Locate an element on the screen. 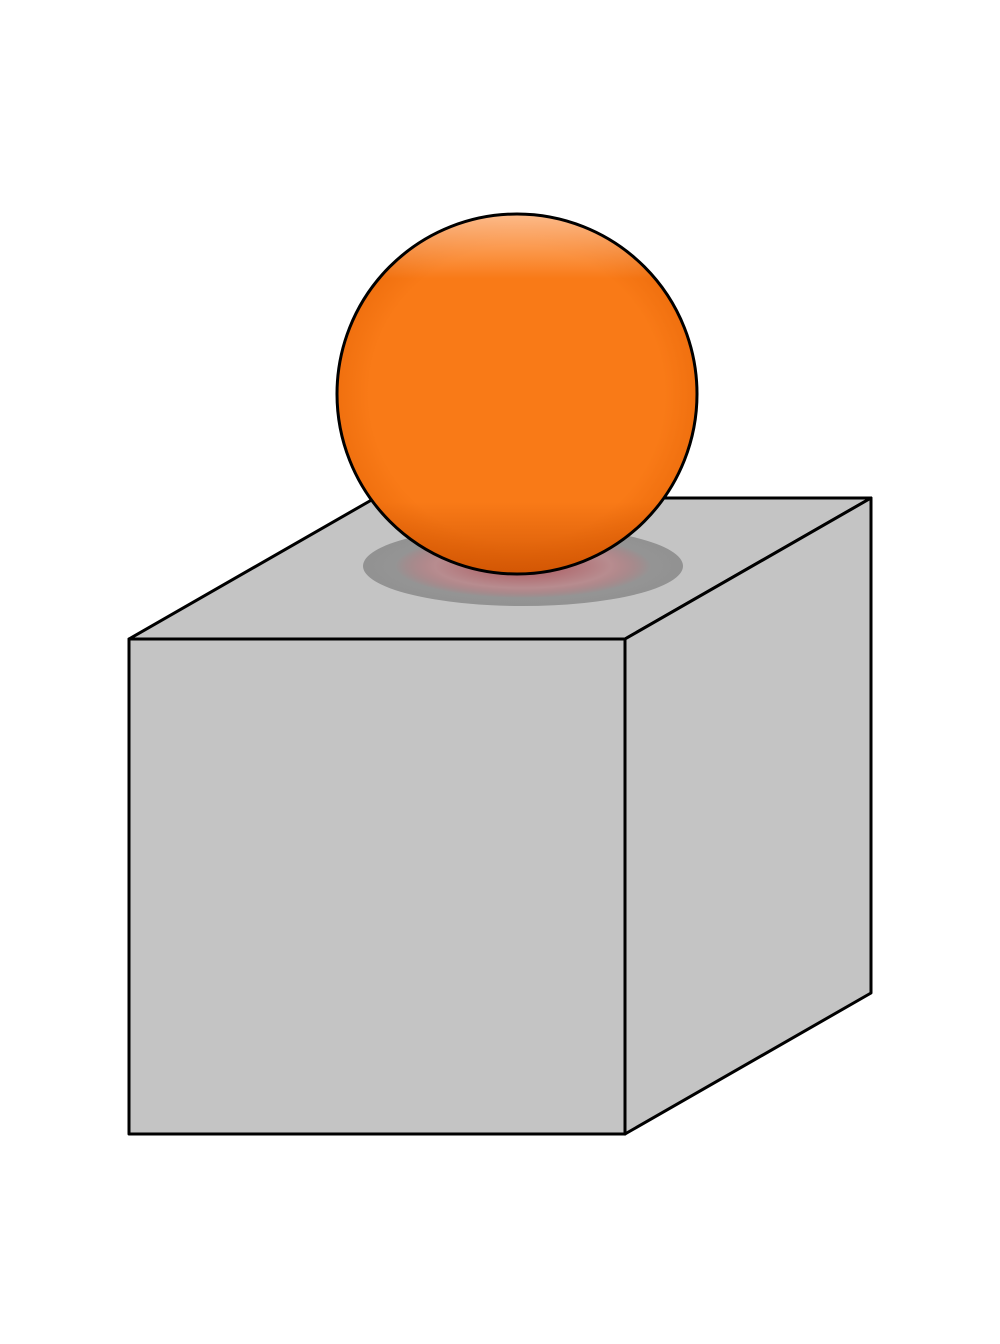 The image size is (1000, 1344). sphere-outline is located at coordinates (517, 394).